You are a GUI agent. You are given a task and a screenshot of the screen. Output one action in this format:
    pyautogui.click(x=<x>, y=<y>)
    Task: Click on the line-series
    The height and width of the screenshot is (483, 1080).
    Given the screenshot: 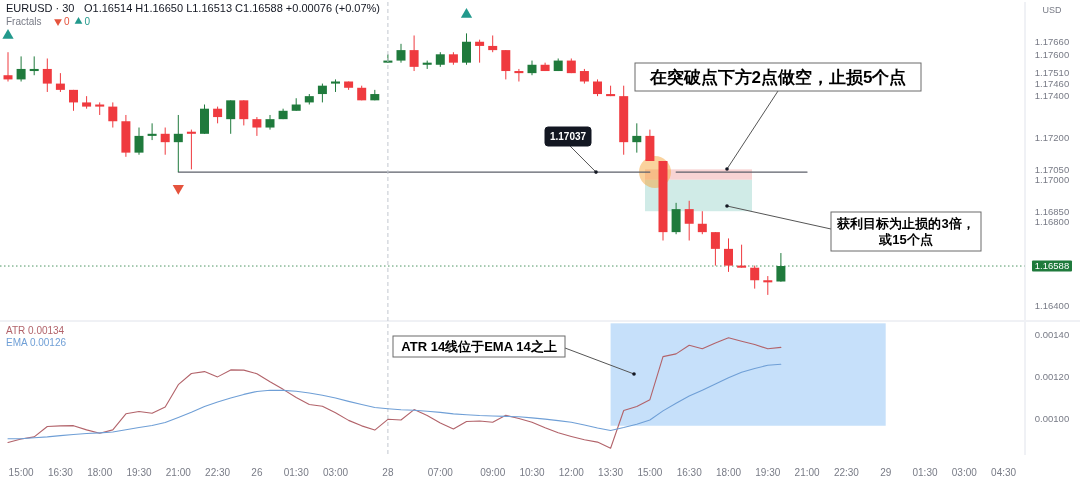 What is the action you would take?
    pyautogui.click(x=394, y=401)
    